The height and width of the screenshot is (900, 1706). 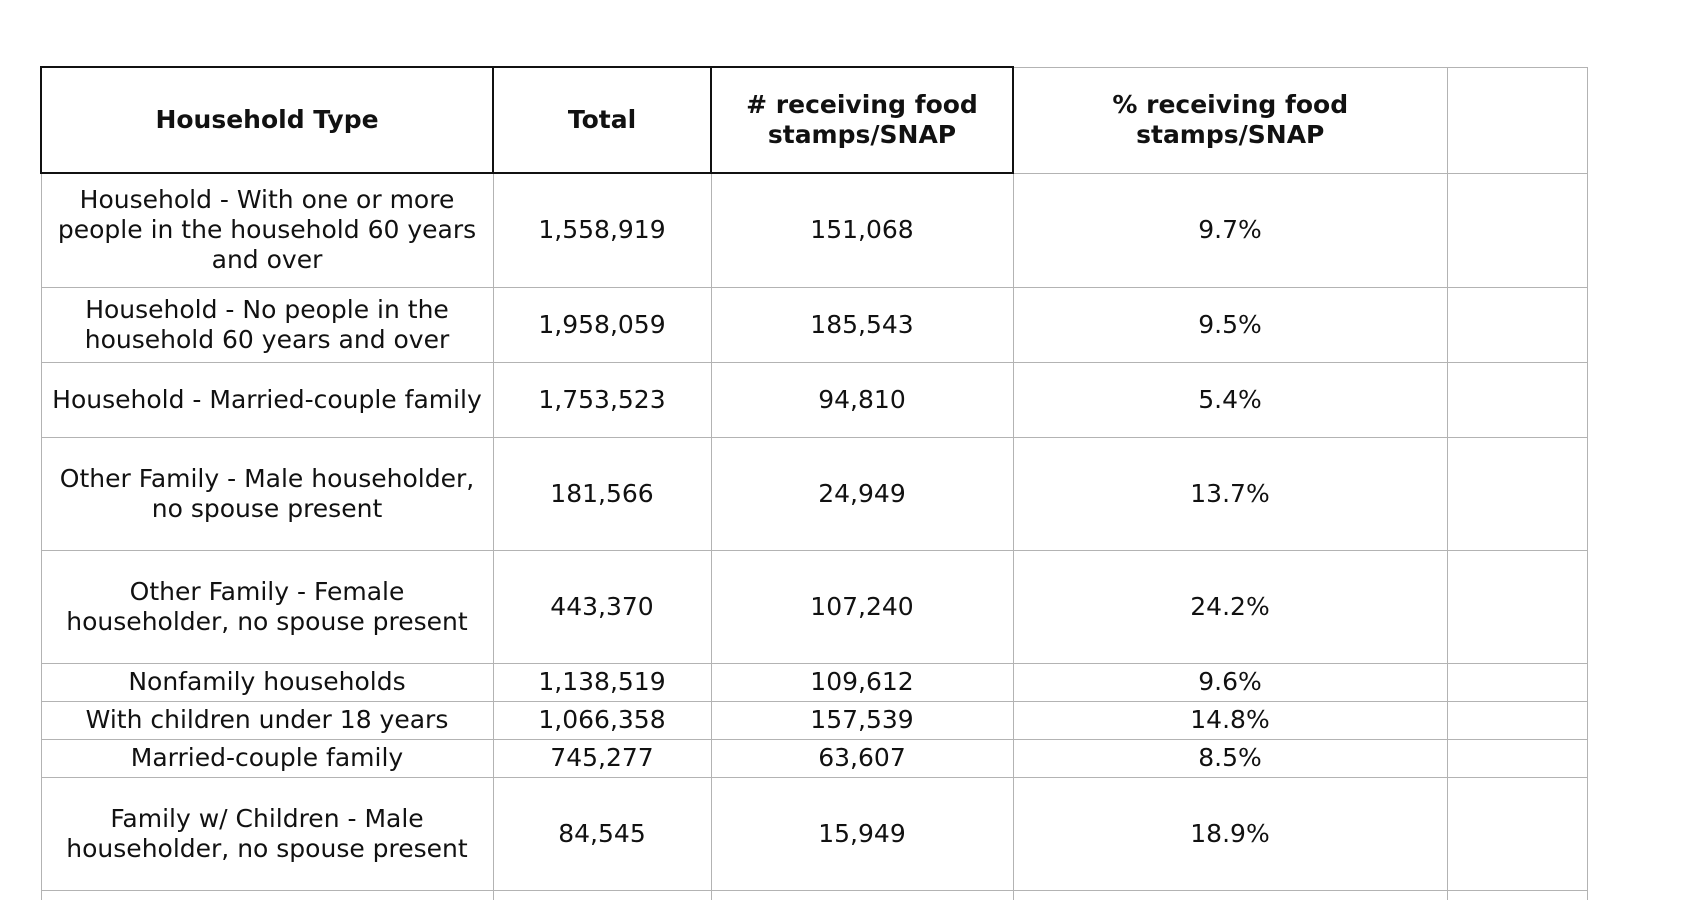 I want to click on cell-percent: 14.8%, so click(x=1230, y=720).